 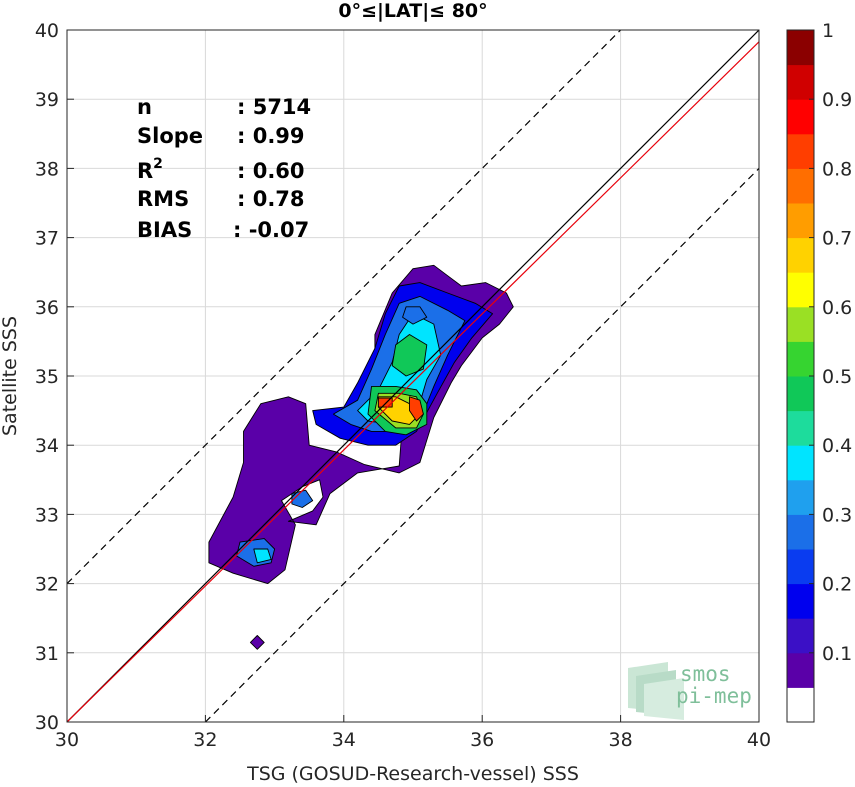 What do you see at coordinates (47, 515) in the screenshot?
I see `y-tick-label: 33` at bounding box center [47, 515].